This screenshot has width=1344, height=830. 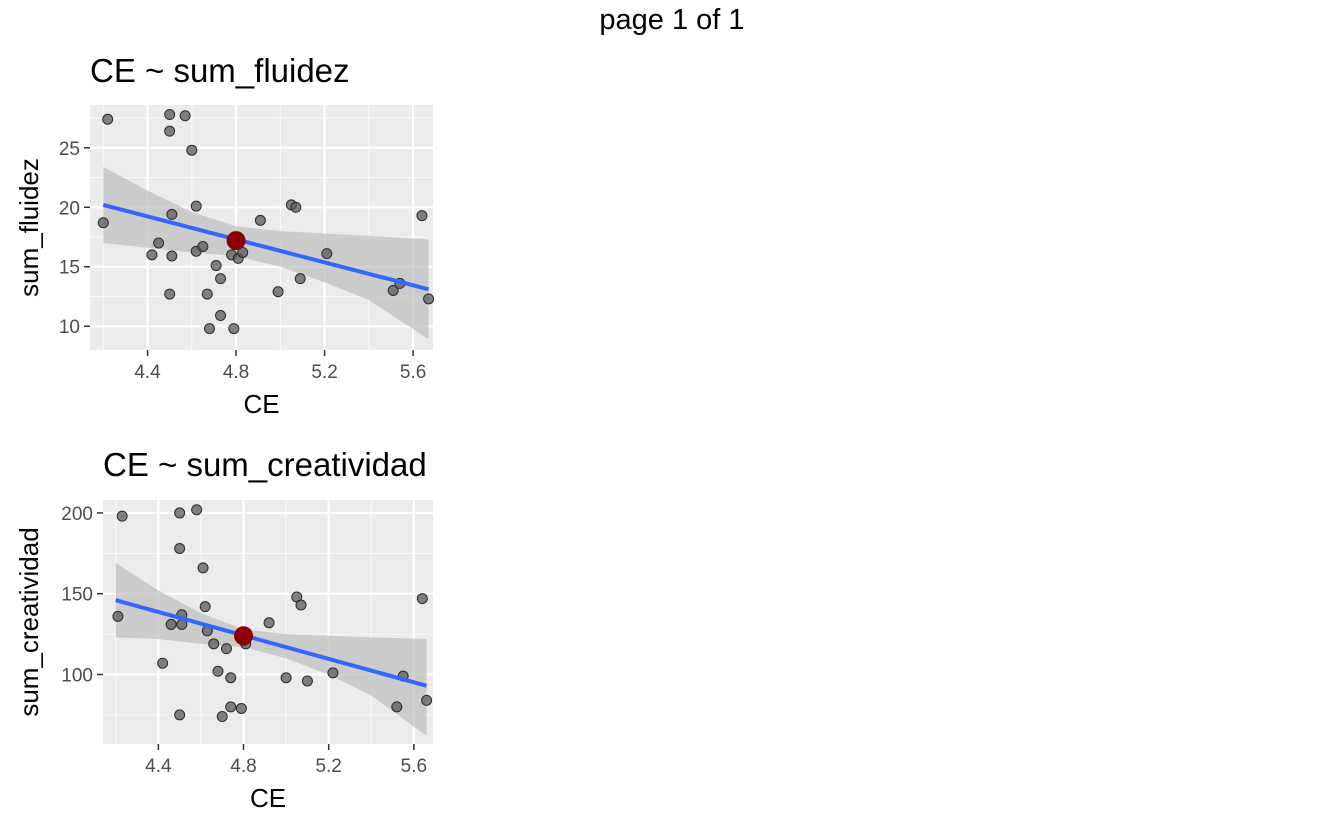 I want to click on chart-title: CE ~ sum_fluidez, so click(x=220, y=70).